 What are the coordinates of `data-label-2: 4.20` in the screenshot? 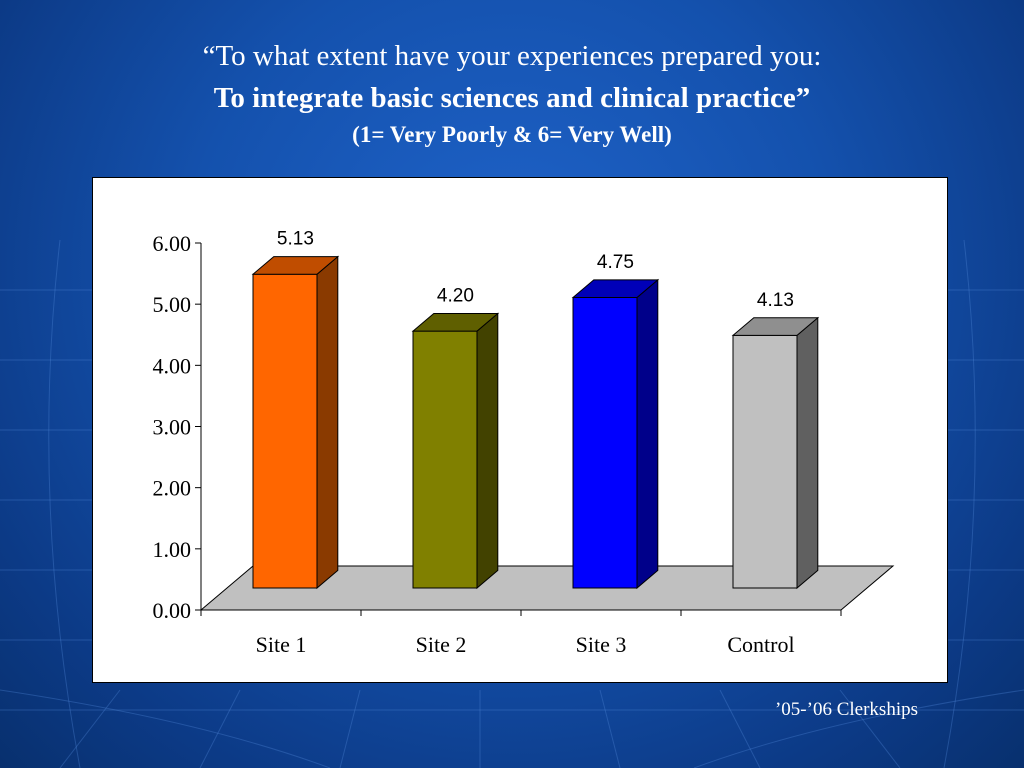 It's located at (455, 296).